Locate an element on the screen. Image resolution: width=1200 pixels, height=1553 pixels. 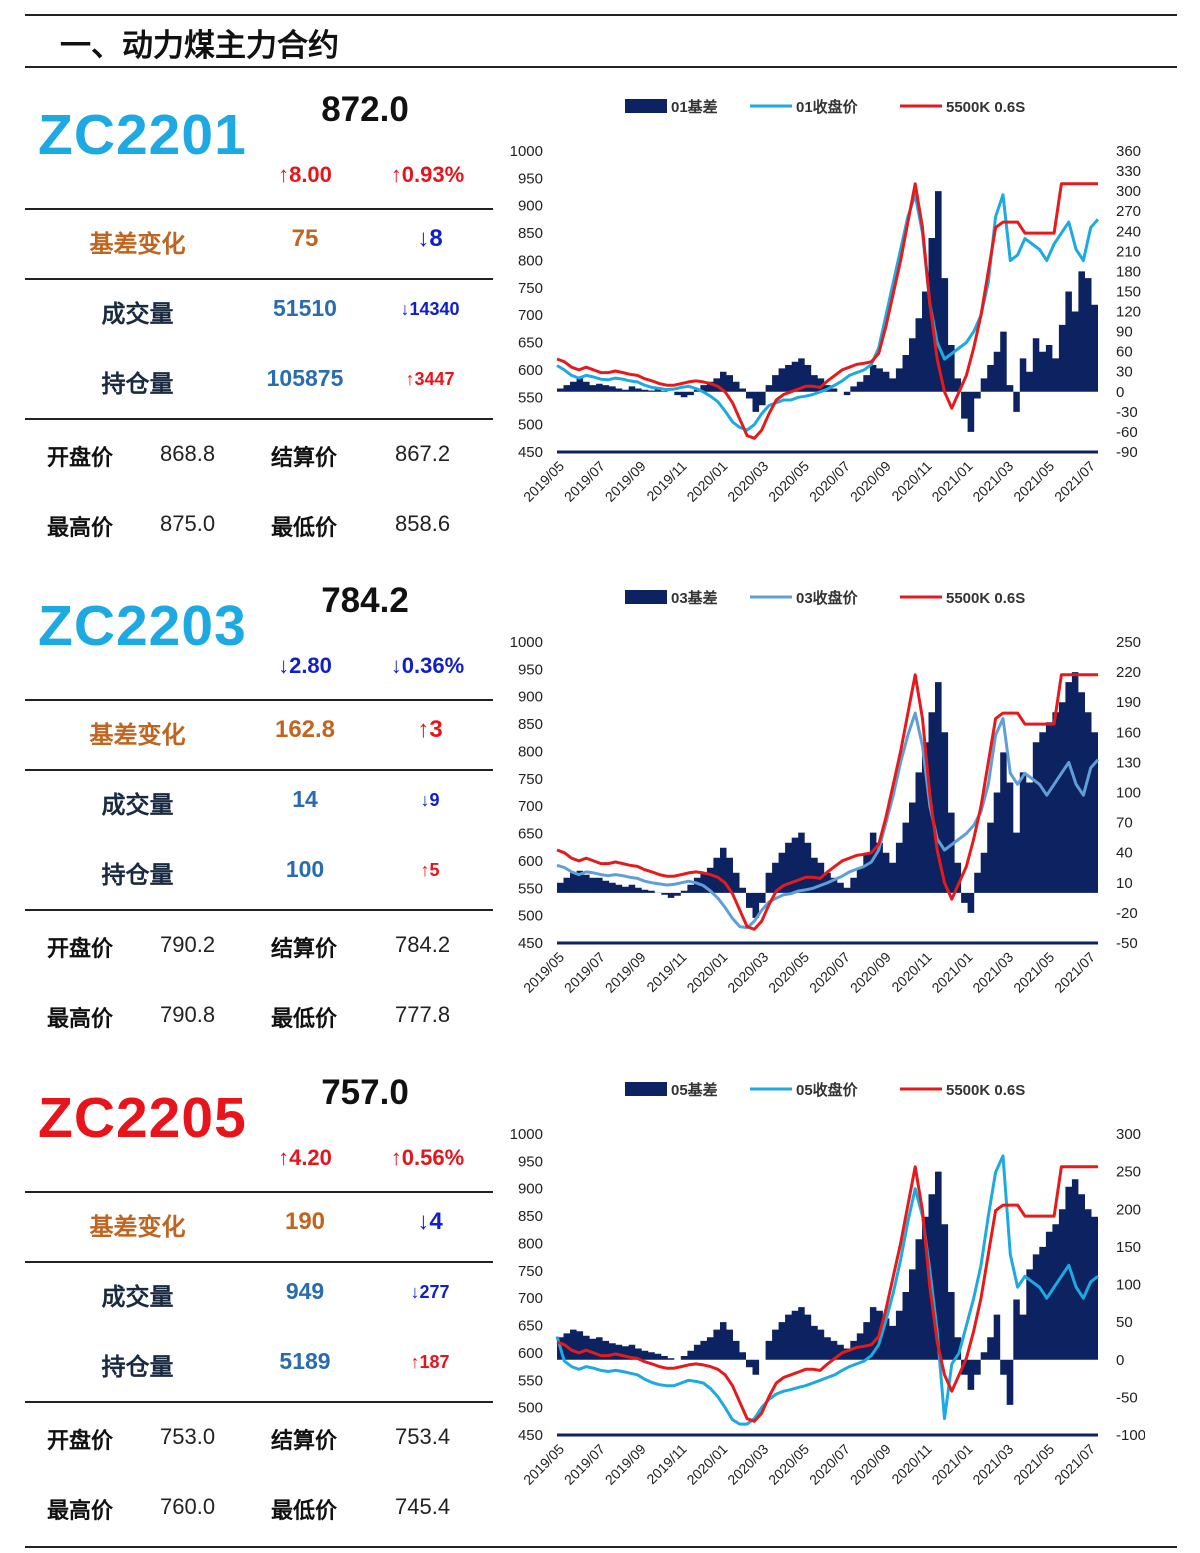
y-right-tick: 210 is located at coordinates (1128, 251).